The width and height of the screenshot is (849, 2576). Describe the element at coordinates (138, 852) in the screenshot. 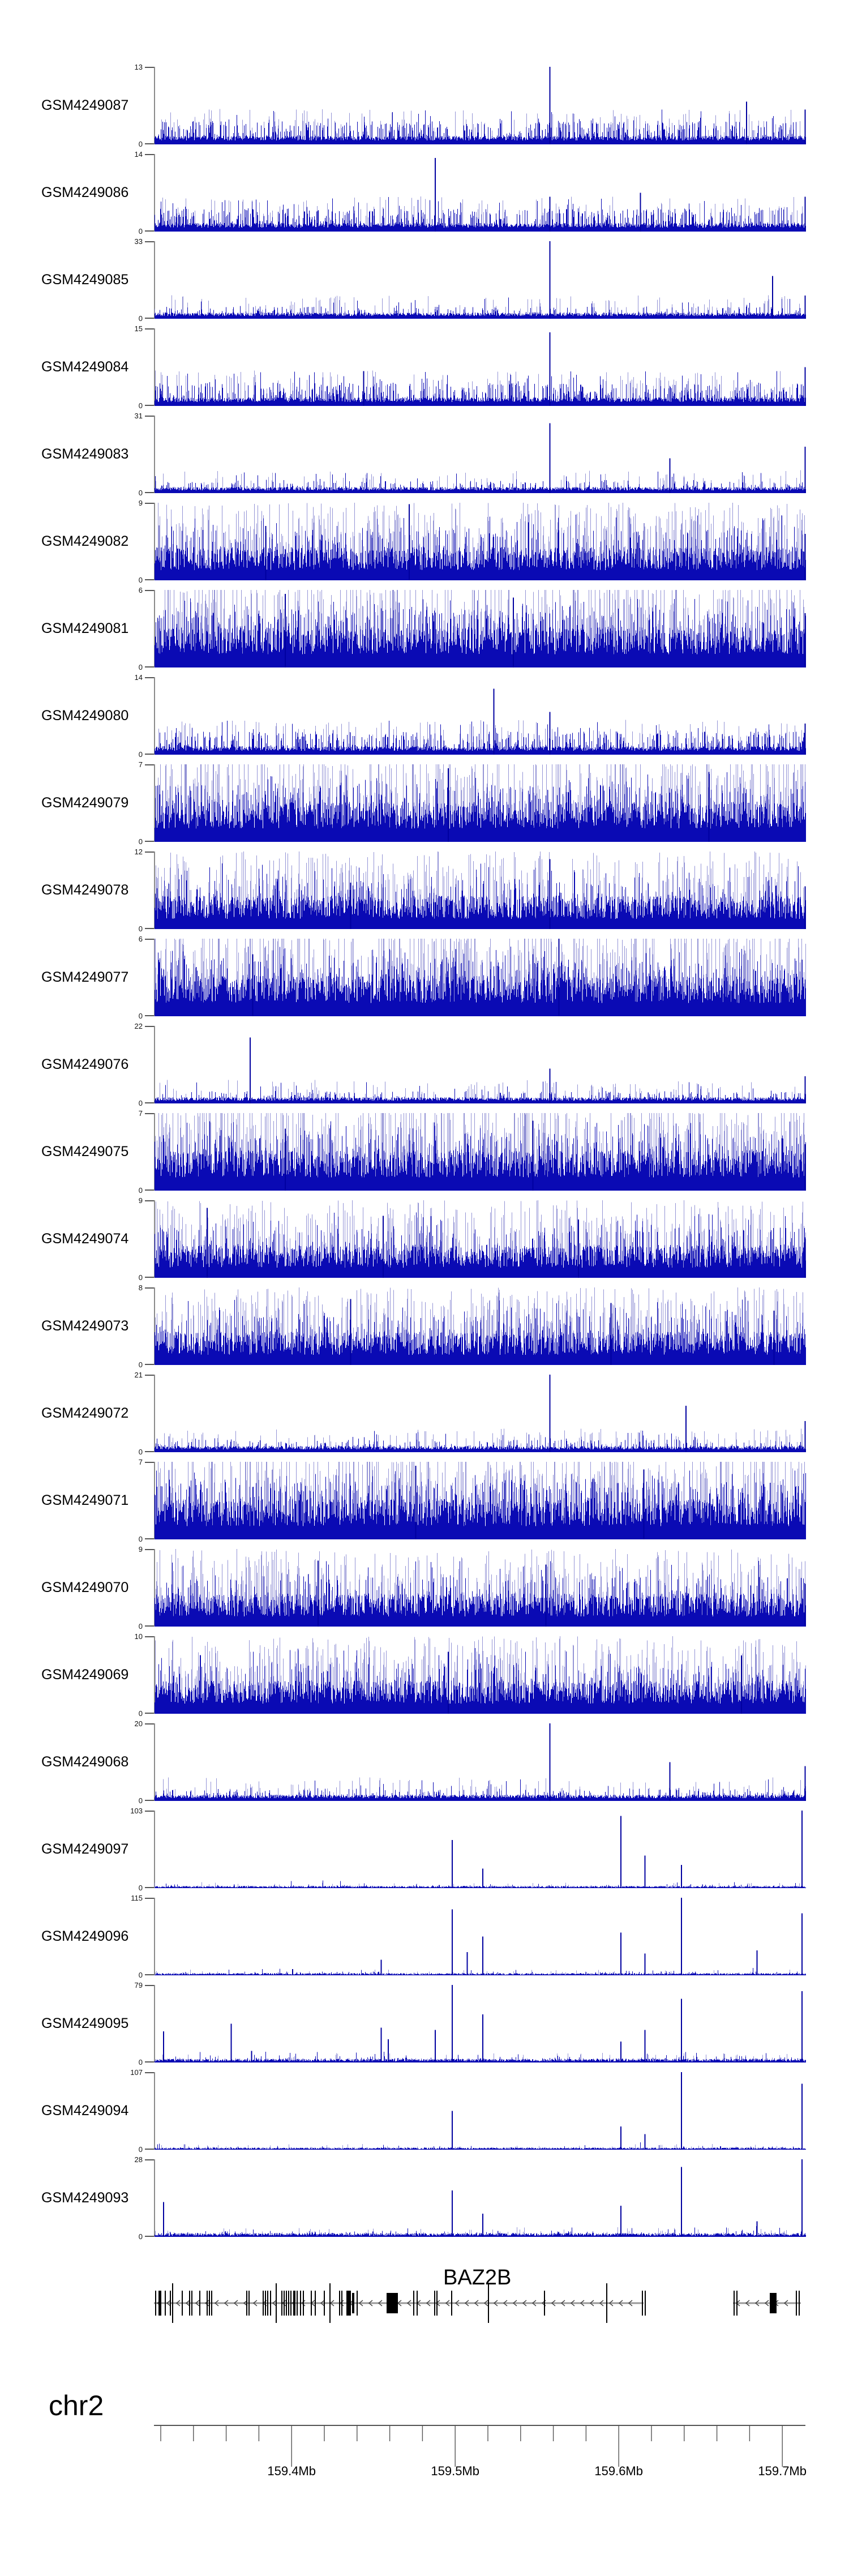

I see `track-ymax-label: 12` at that location.